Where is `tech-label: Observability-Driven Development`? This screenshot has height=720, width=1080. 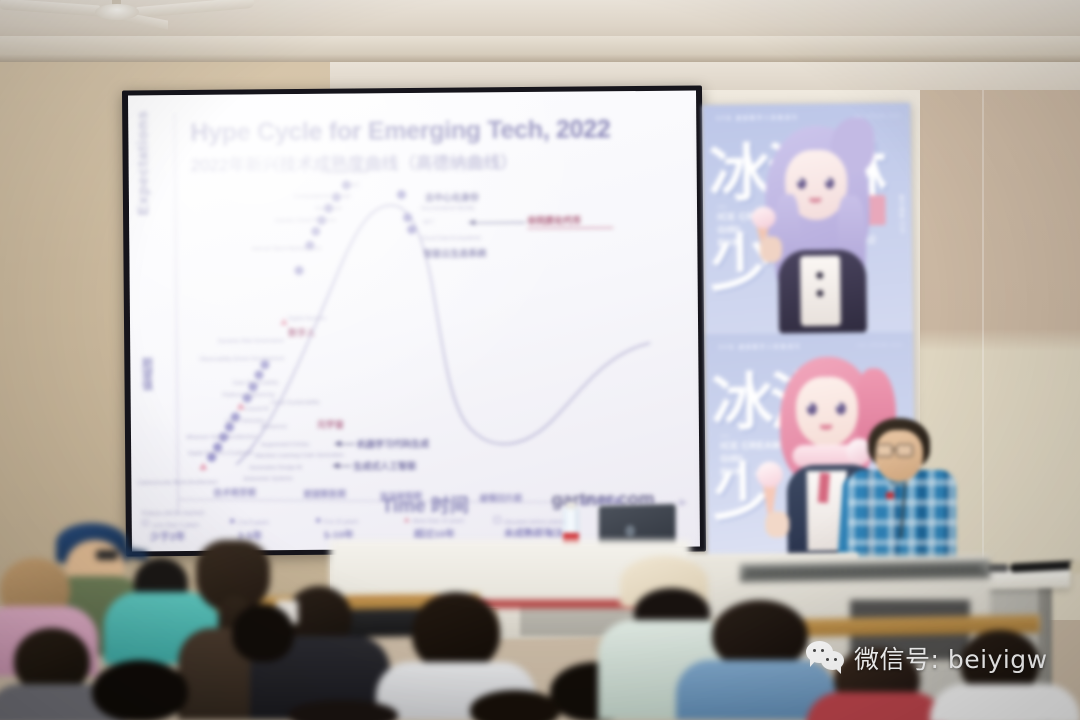
tech-label: Observability-Driven Development is located at coordinates (242, 359).